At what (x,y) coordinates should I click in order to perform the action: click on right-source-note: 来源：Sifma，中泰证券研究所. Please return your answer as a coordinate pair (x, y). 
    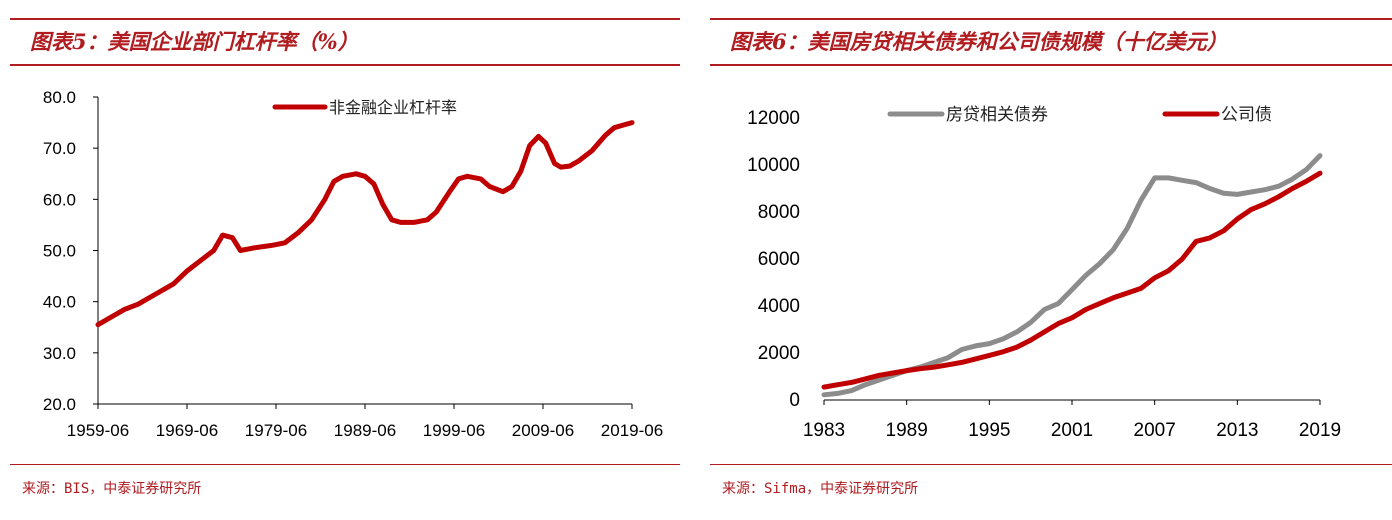
    Looking at the image, I should click on (820, 489).